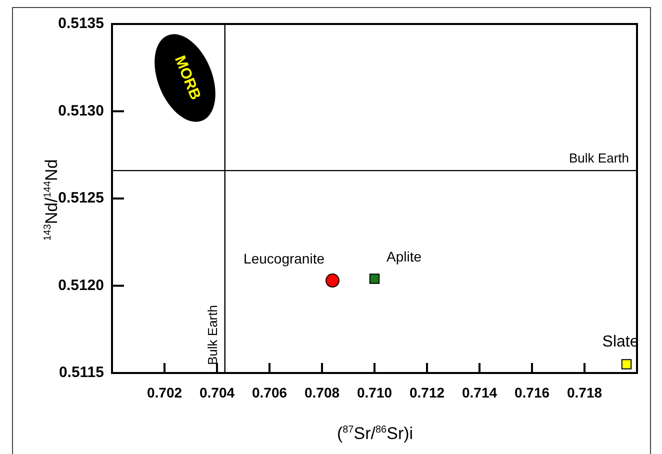 The image size is (662, 454). What do you see at coordinates (284, 258) in the screenshot?
I see `series-label: Leucogranite` at bounding box center [284, 258].